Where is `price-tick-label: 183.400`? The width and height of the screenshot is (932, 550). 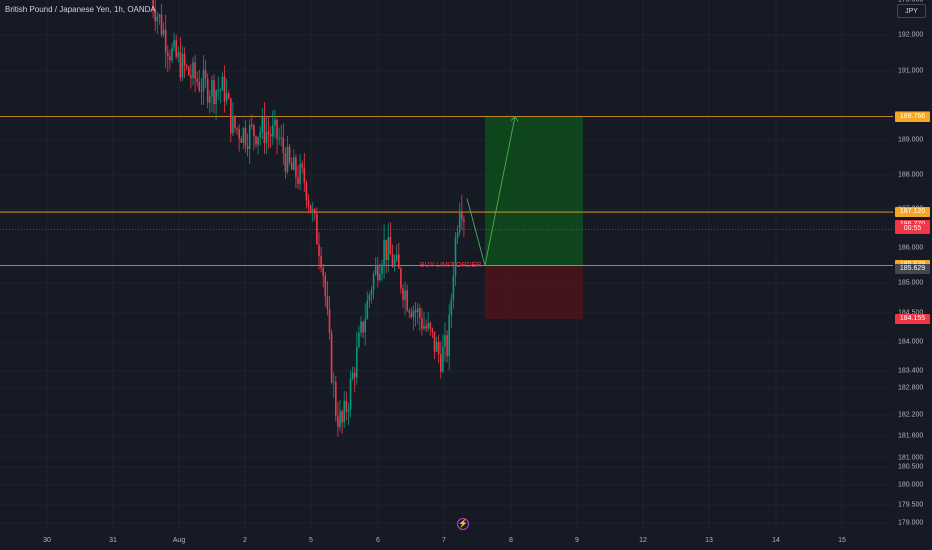
price-tick-label: 183.400 is located at coordinates (911, 371).